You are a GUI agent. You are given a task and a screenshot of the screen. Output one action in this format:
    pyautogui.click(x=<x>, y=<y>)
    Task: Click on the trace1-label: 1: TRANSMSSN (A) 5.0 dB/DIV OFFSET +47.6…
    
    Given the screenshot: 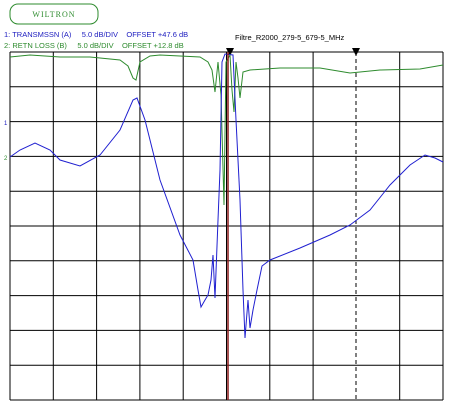 What is the action you would take?
    pyautogui.click(x=96, y=34)
    